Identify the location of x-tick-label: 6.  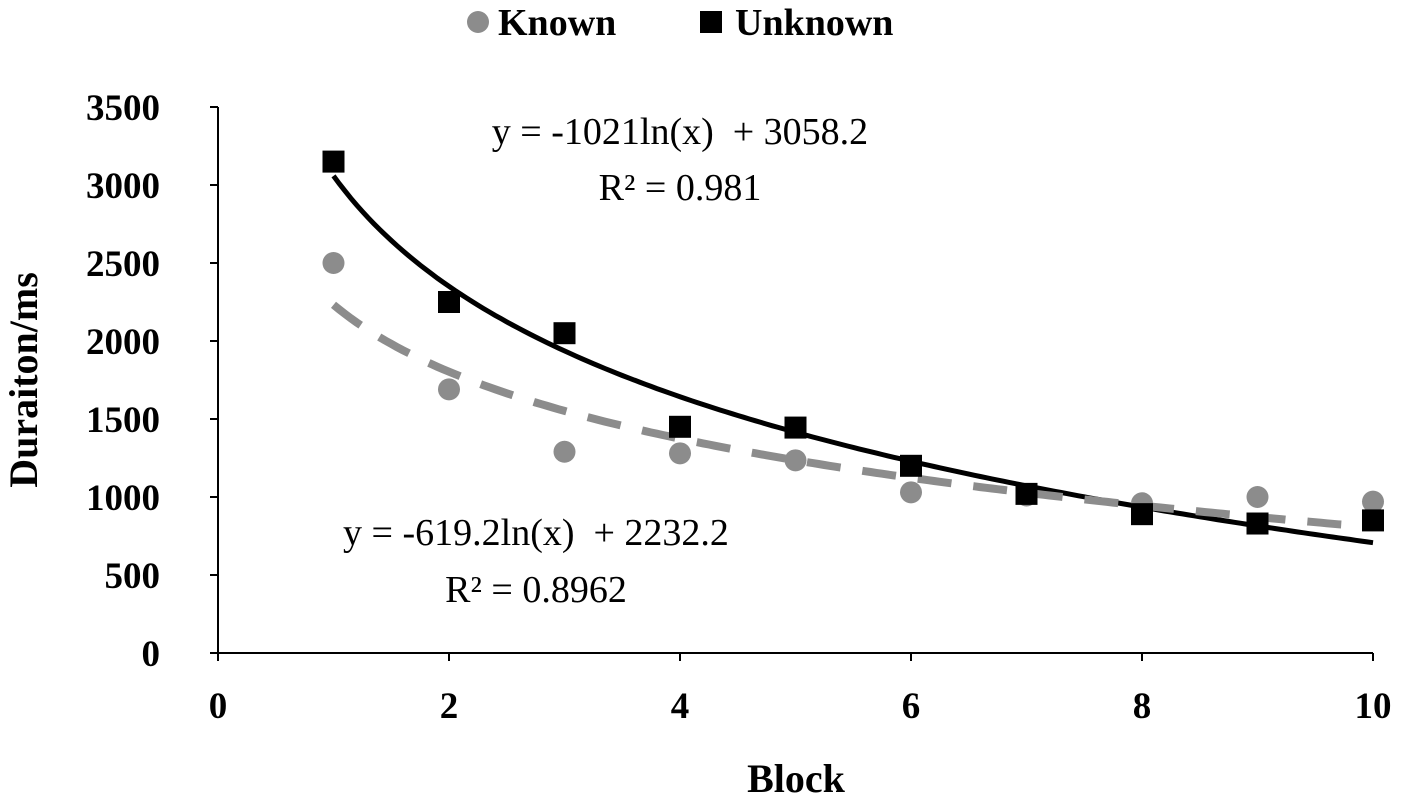
(911, 706).